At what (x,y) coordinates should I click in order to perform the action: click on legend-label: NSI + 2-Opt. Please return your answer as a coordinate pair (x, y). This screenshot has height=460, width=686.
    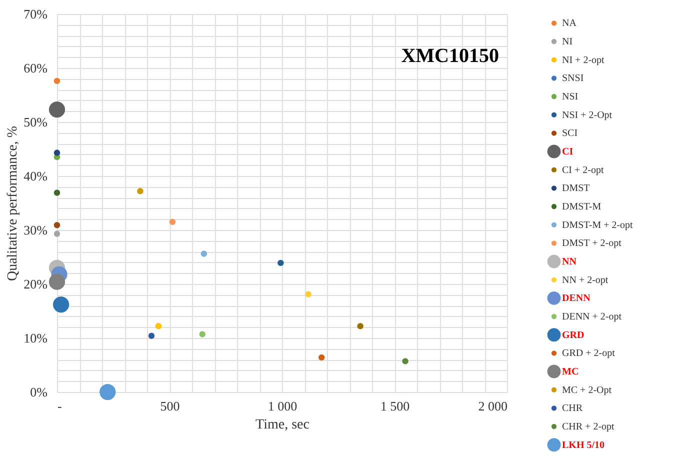
    Looking at the image, I should click on (587, 115).